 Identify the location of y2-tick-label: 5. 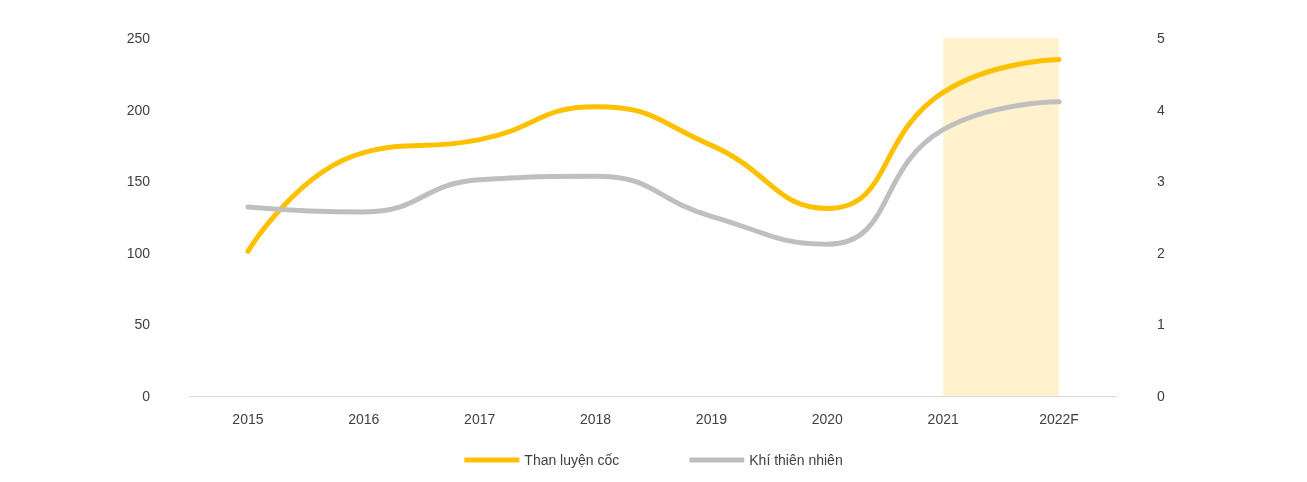
(1161, 38).